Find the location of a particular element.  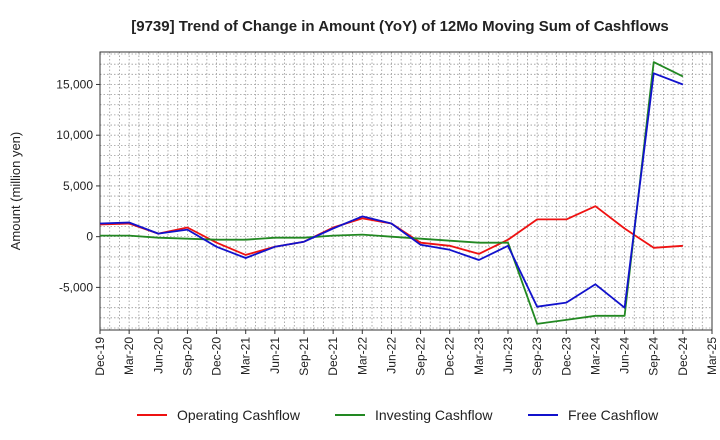

x-tick-label: Sep-21 is located at coordinates (304, 356).